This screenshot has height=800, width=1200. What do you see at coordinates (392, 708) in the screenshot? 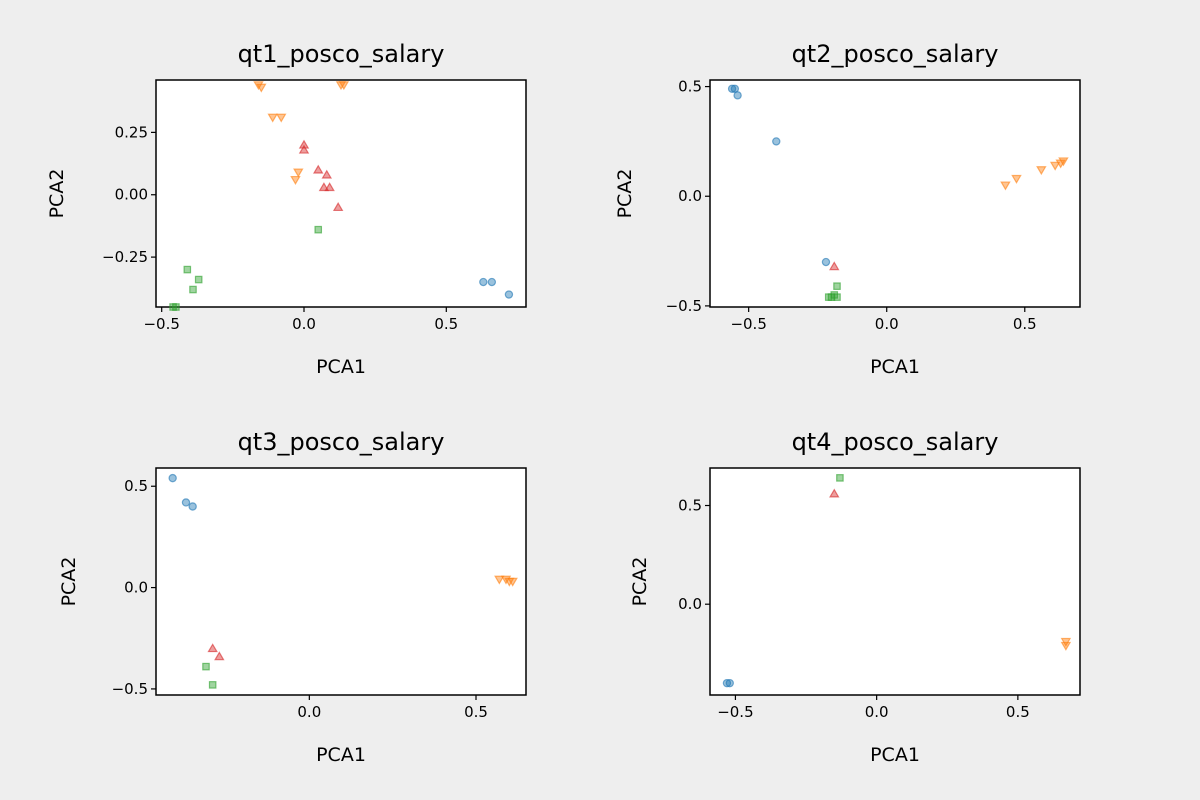
I see `x-ticks: 0.0 0.5` at bounding box center [392, 708].